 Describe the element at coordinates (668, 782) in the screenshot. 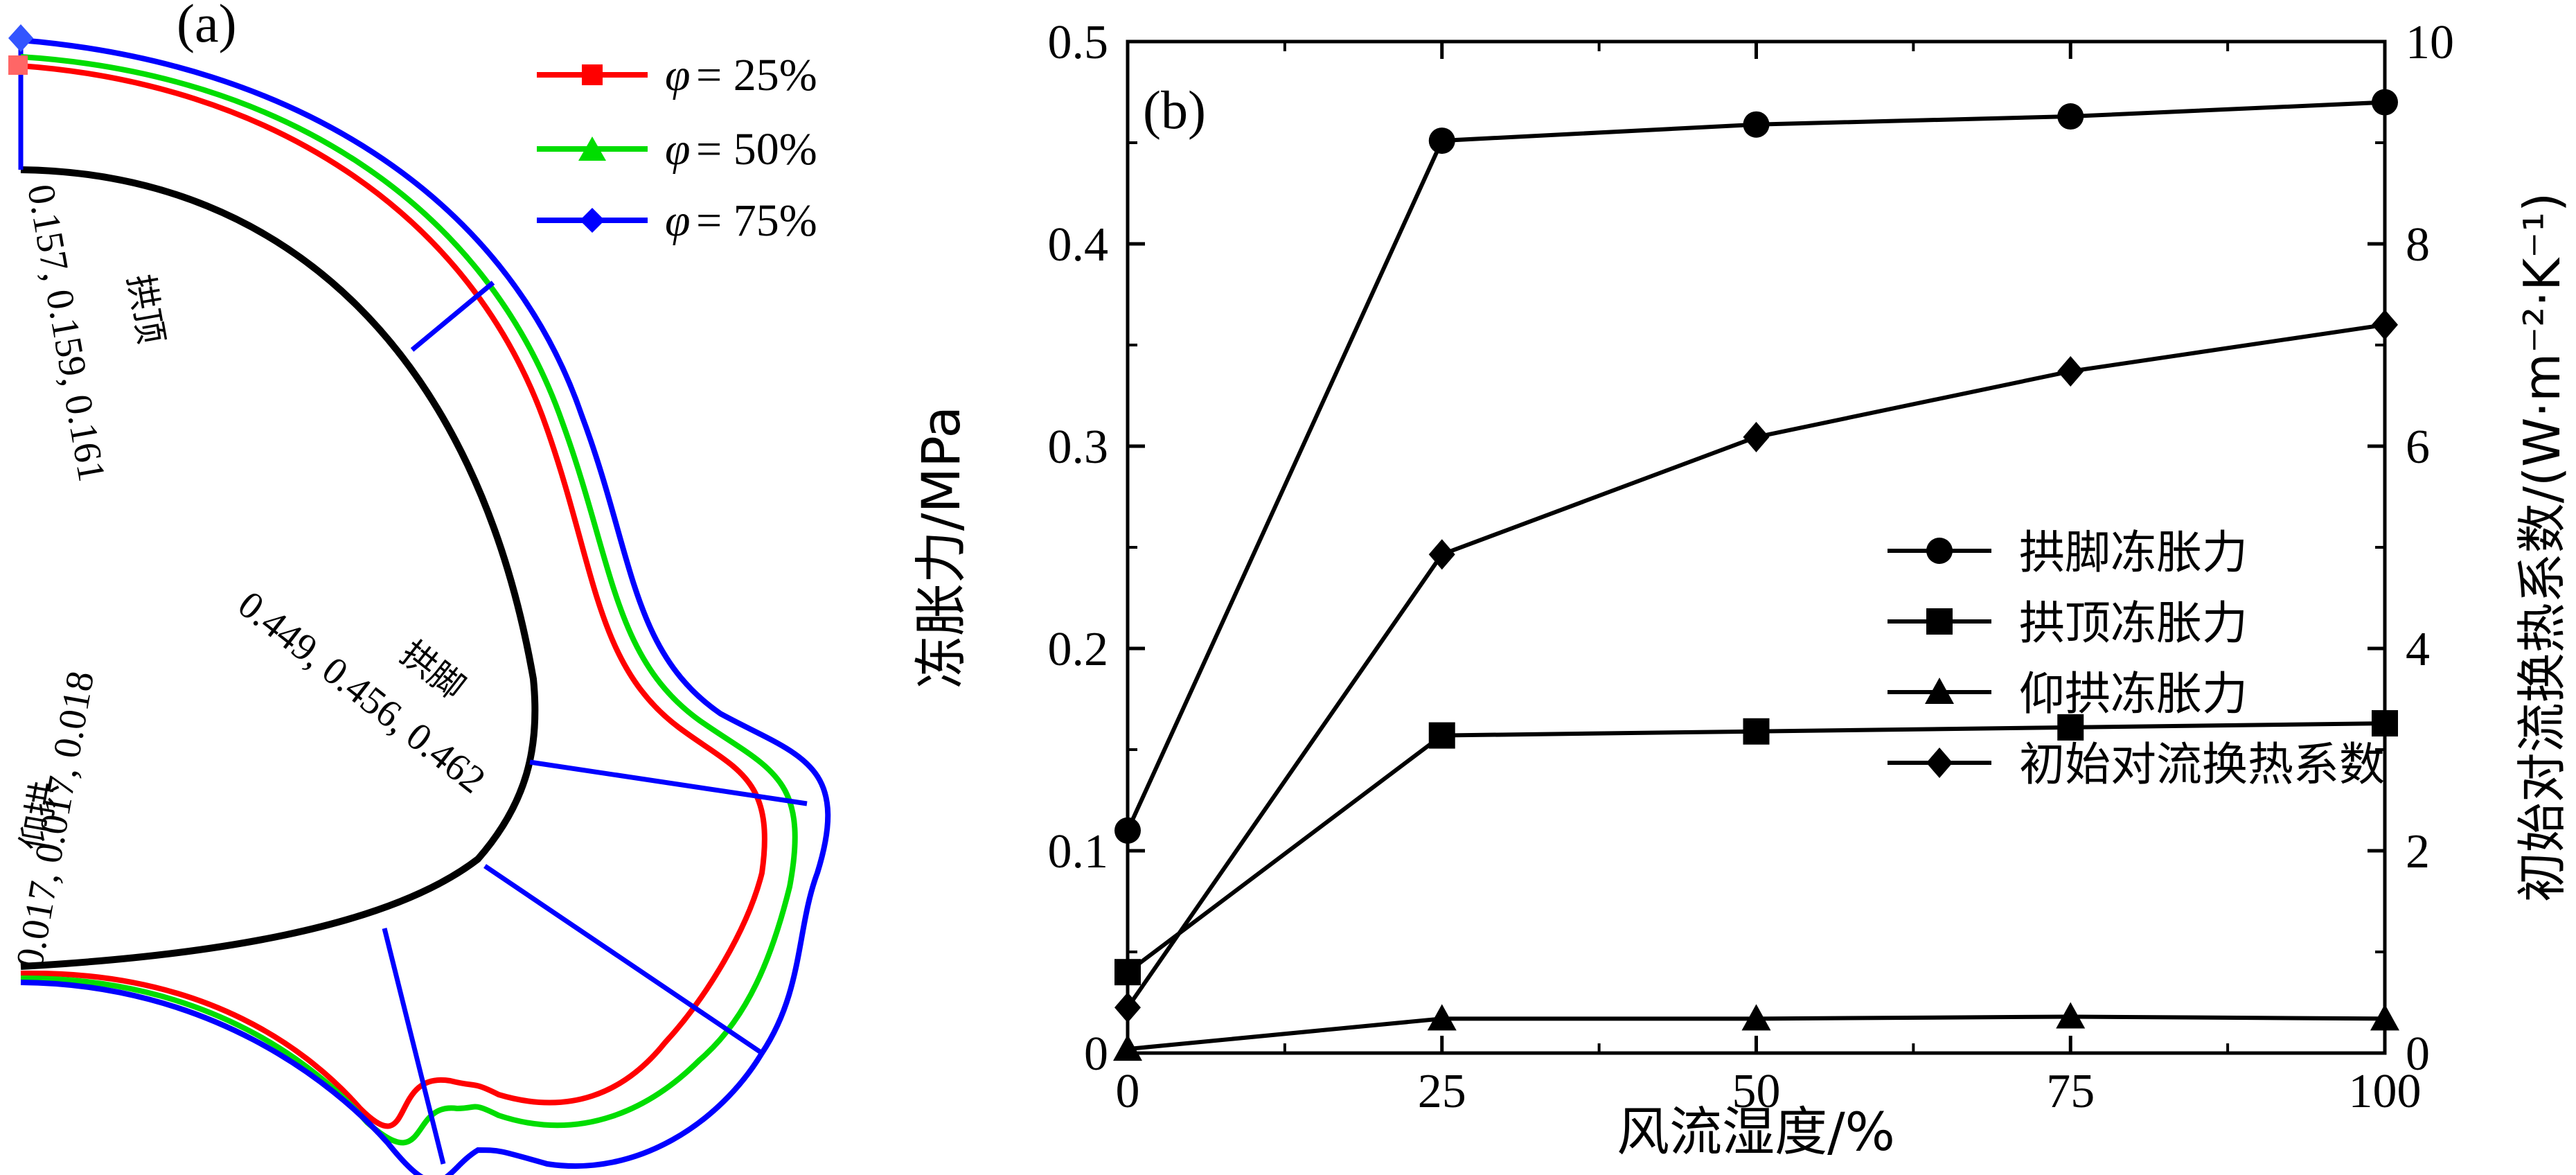

I see `foot-radial-line-upper` at that location.